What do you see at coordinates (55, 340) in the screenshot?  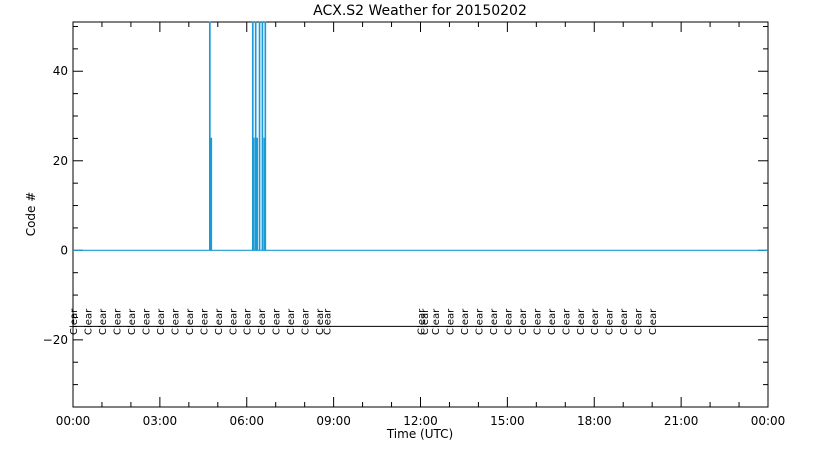 I see `y-tick-label: −20` at bounding box center [55, 340].